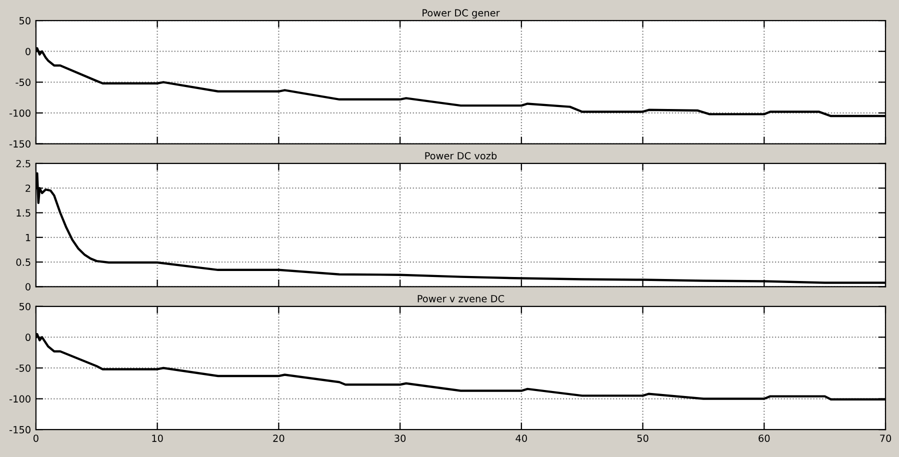  I want to click on y-tick-label: 2.5, so click(23, 164).